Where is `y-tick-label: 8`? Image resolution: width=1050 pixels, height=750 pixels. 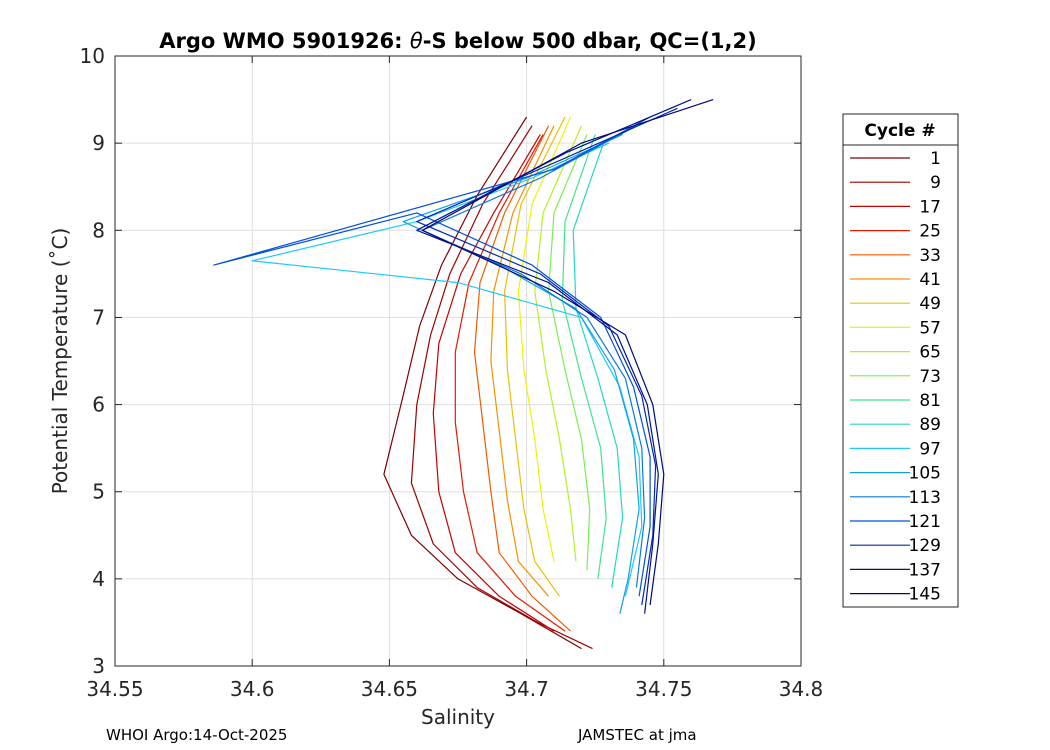 y-tick-label: 8 is located at coordinates (98, 230).